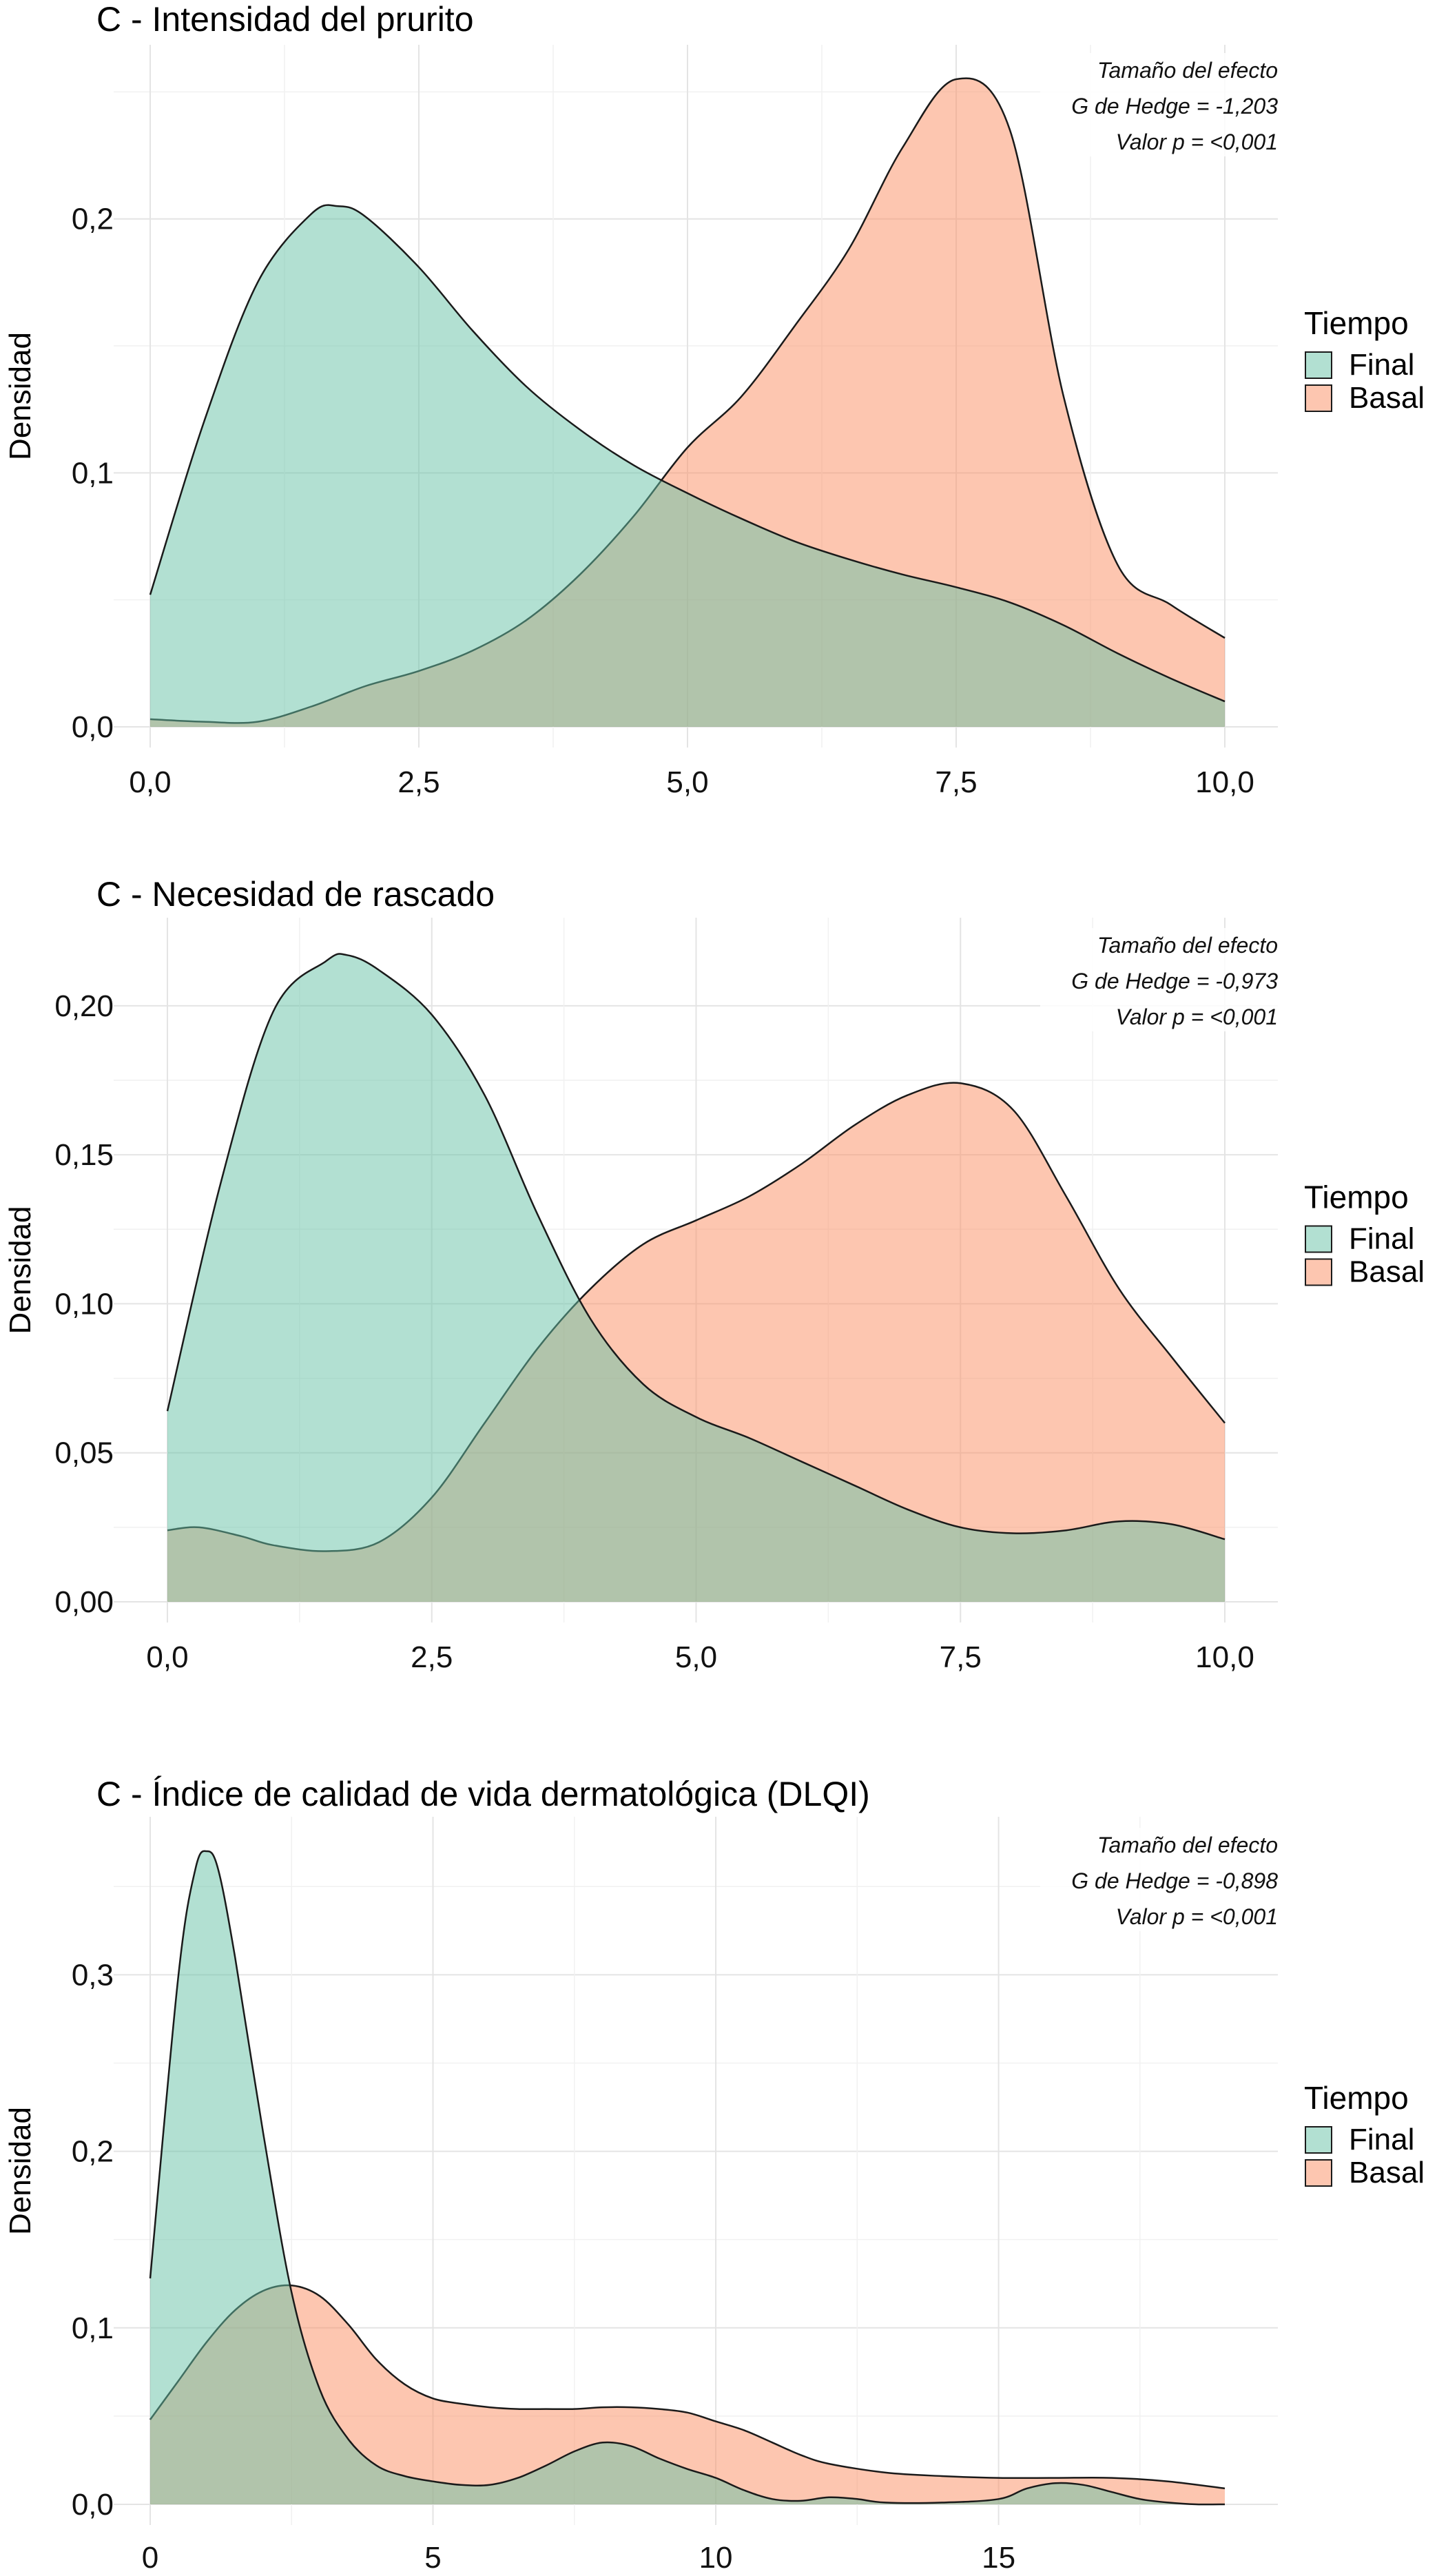  What do you see at coordinates (1174, 981) in the screenshot?
I see `effect-size-annotation: G de Hedge = -0,973` at bounding box center [1174, 981].